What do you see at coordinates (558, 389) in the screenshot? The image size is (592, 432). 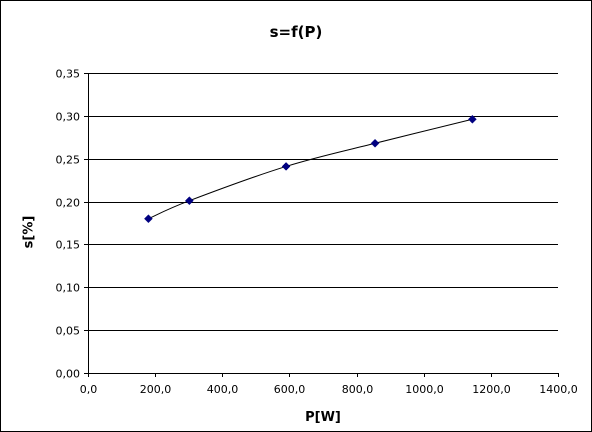 I see `x-tick-label: 1400,0` at bounding box center [558, 389].